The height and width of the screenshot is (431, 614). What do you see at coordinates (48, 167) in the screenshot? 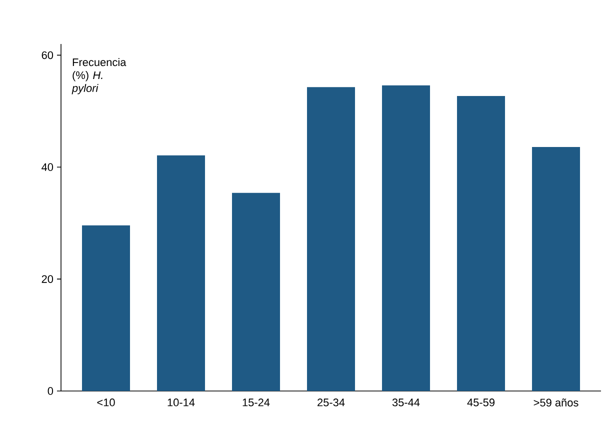
I see `y-tick-label: 40` at bounding box center [48, 167].